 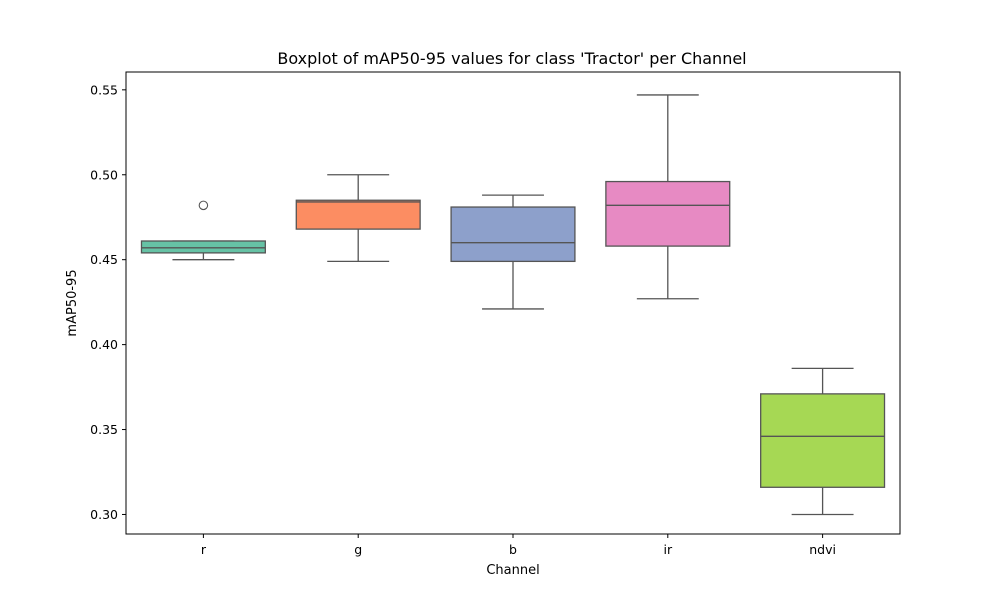 What do you see at coordinates (512, 570) in the screenshot?
I see `x-axis-label: Channel` at bounding box center [512, 570].